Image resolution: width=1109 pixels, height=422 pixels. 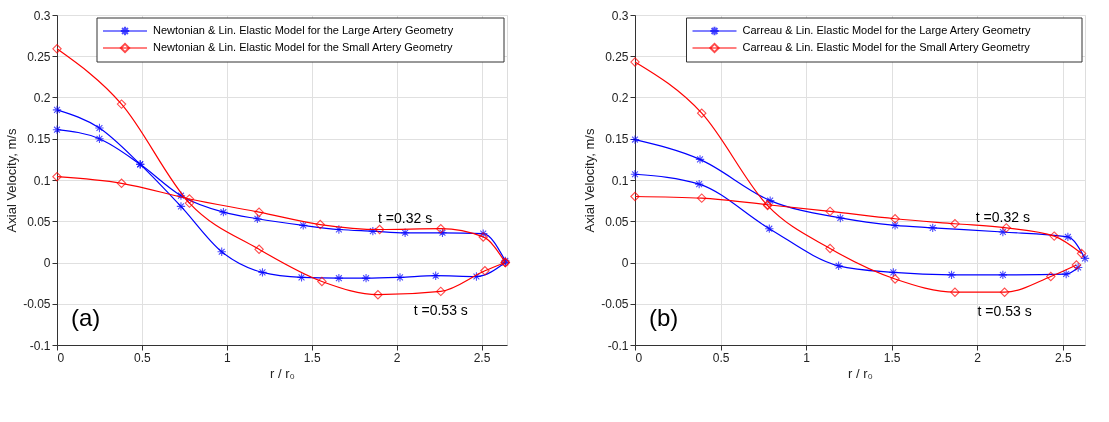 What do you see at coordinates (86, 317) in the screenshot?
I see `annotation: (a)` at bounding box center [86, 317].